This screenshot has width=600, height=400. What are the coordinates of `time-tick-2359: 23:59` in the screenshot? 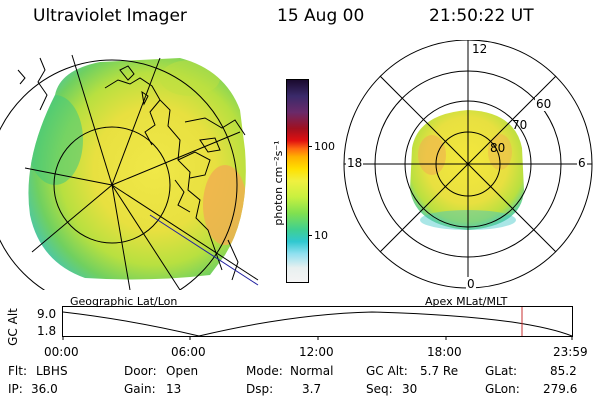 It's located at (570, 352).